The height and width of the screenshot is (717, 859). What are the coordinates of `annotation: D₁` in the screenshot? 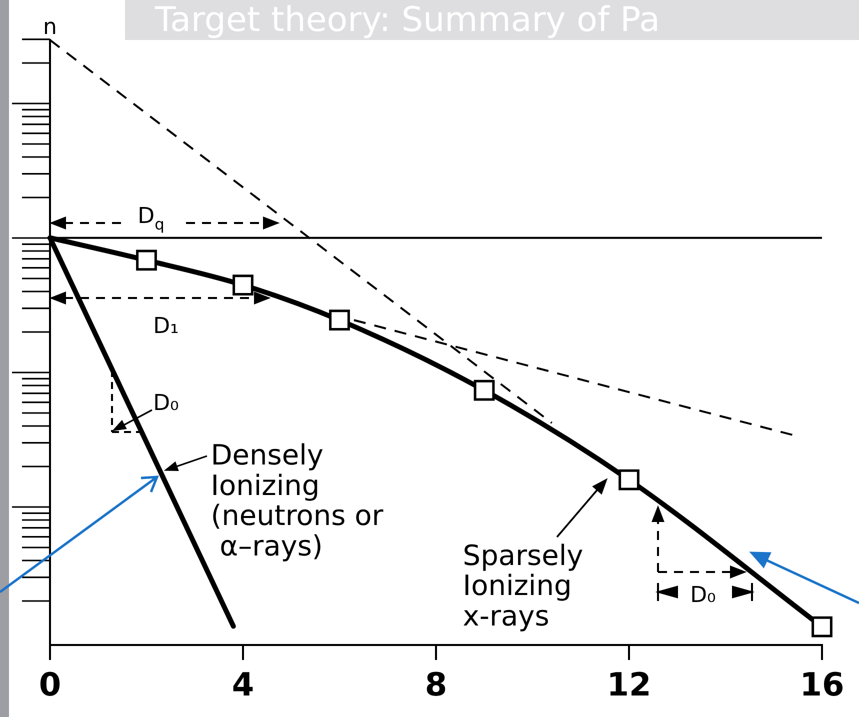 It's located at (166, 326).